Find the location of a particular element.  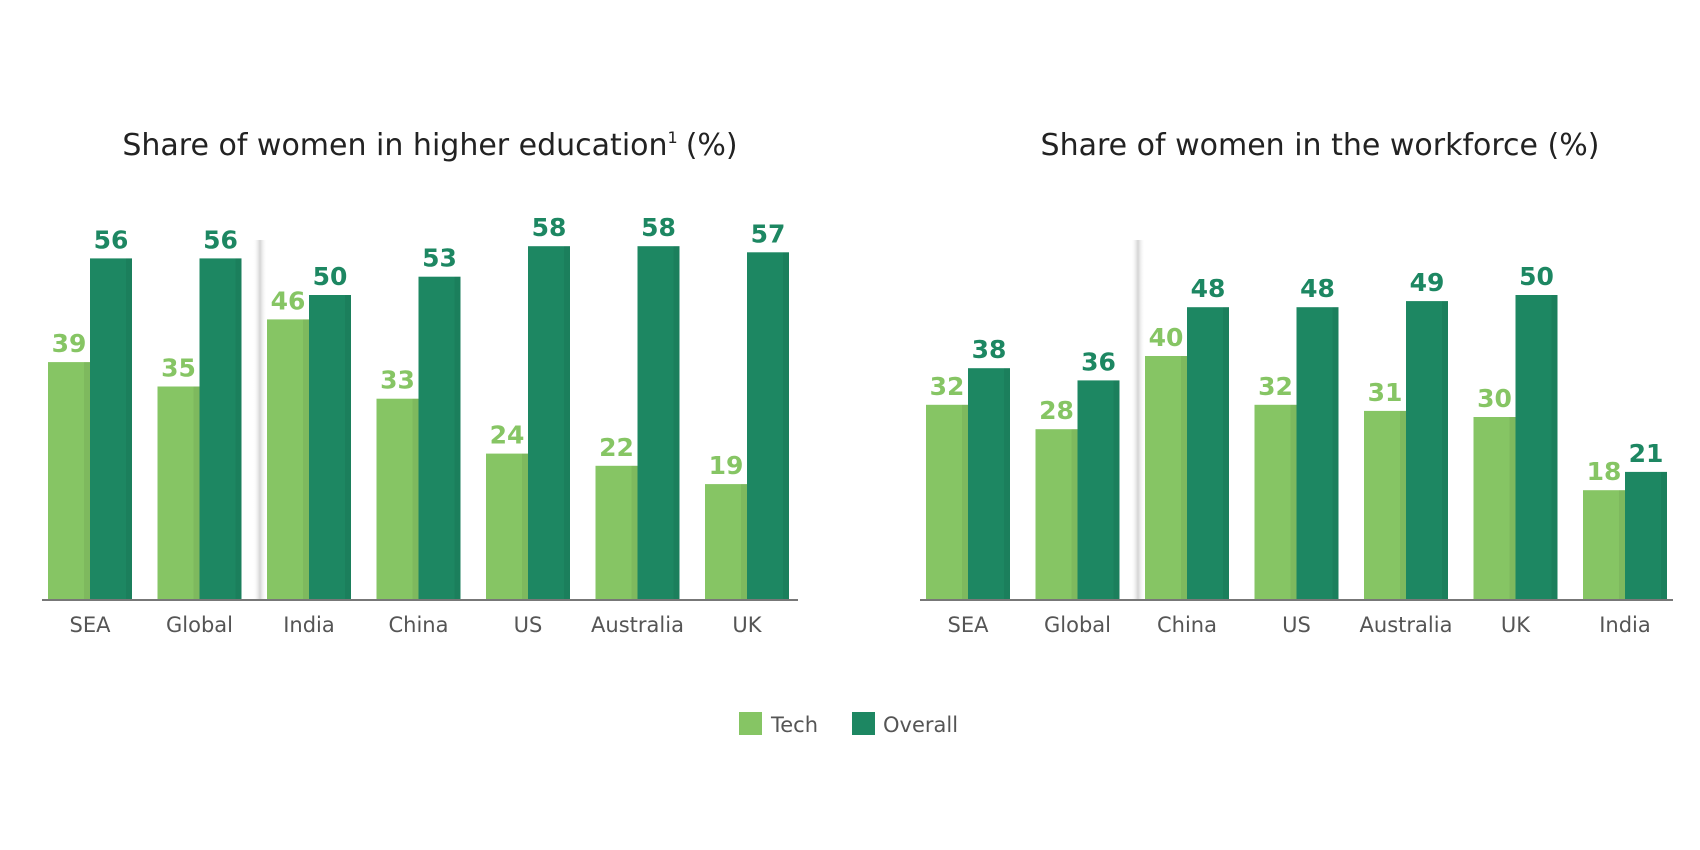

legend-label-tech: Tech is located at coordinates (794, 725).